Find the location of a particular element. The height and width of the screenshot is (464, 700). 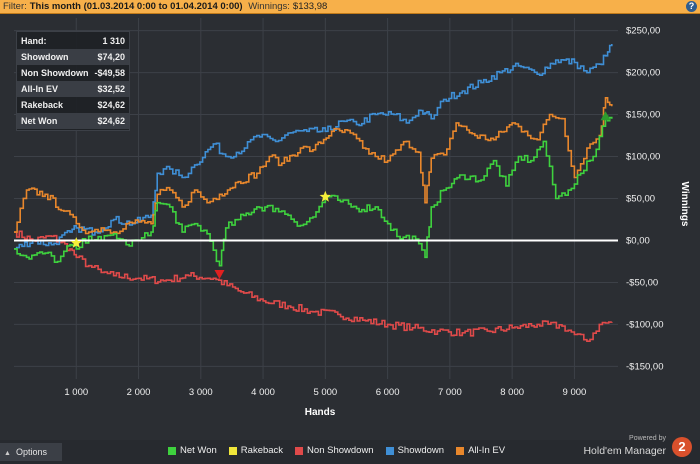

stat-value: 1 310 is located at coordinates (113, 41).